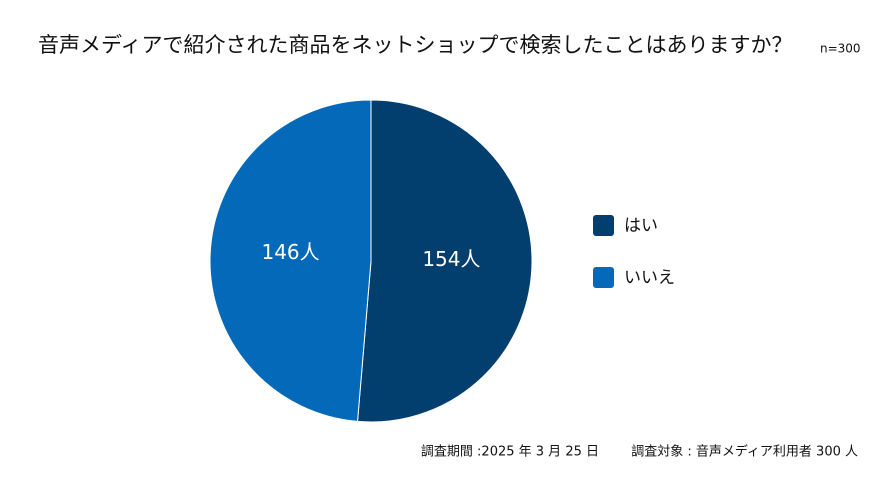 The image size is (886, 487). Describe the element at coordinates (451, 259) in the screenshot. I see `data-label: 154人` at that location.